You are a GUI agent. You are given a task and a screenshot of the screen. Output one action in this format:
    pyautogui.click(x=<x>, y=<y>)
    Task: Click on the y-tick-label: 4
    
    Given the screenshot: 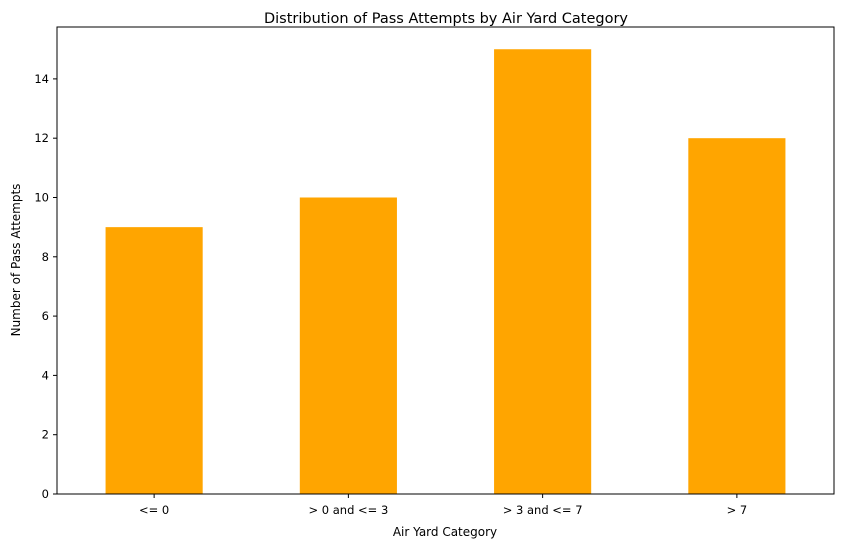 What is the action you would take?
    pyautogui.click(x=45, y=375)
    